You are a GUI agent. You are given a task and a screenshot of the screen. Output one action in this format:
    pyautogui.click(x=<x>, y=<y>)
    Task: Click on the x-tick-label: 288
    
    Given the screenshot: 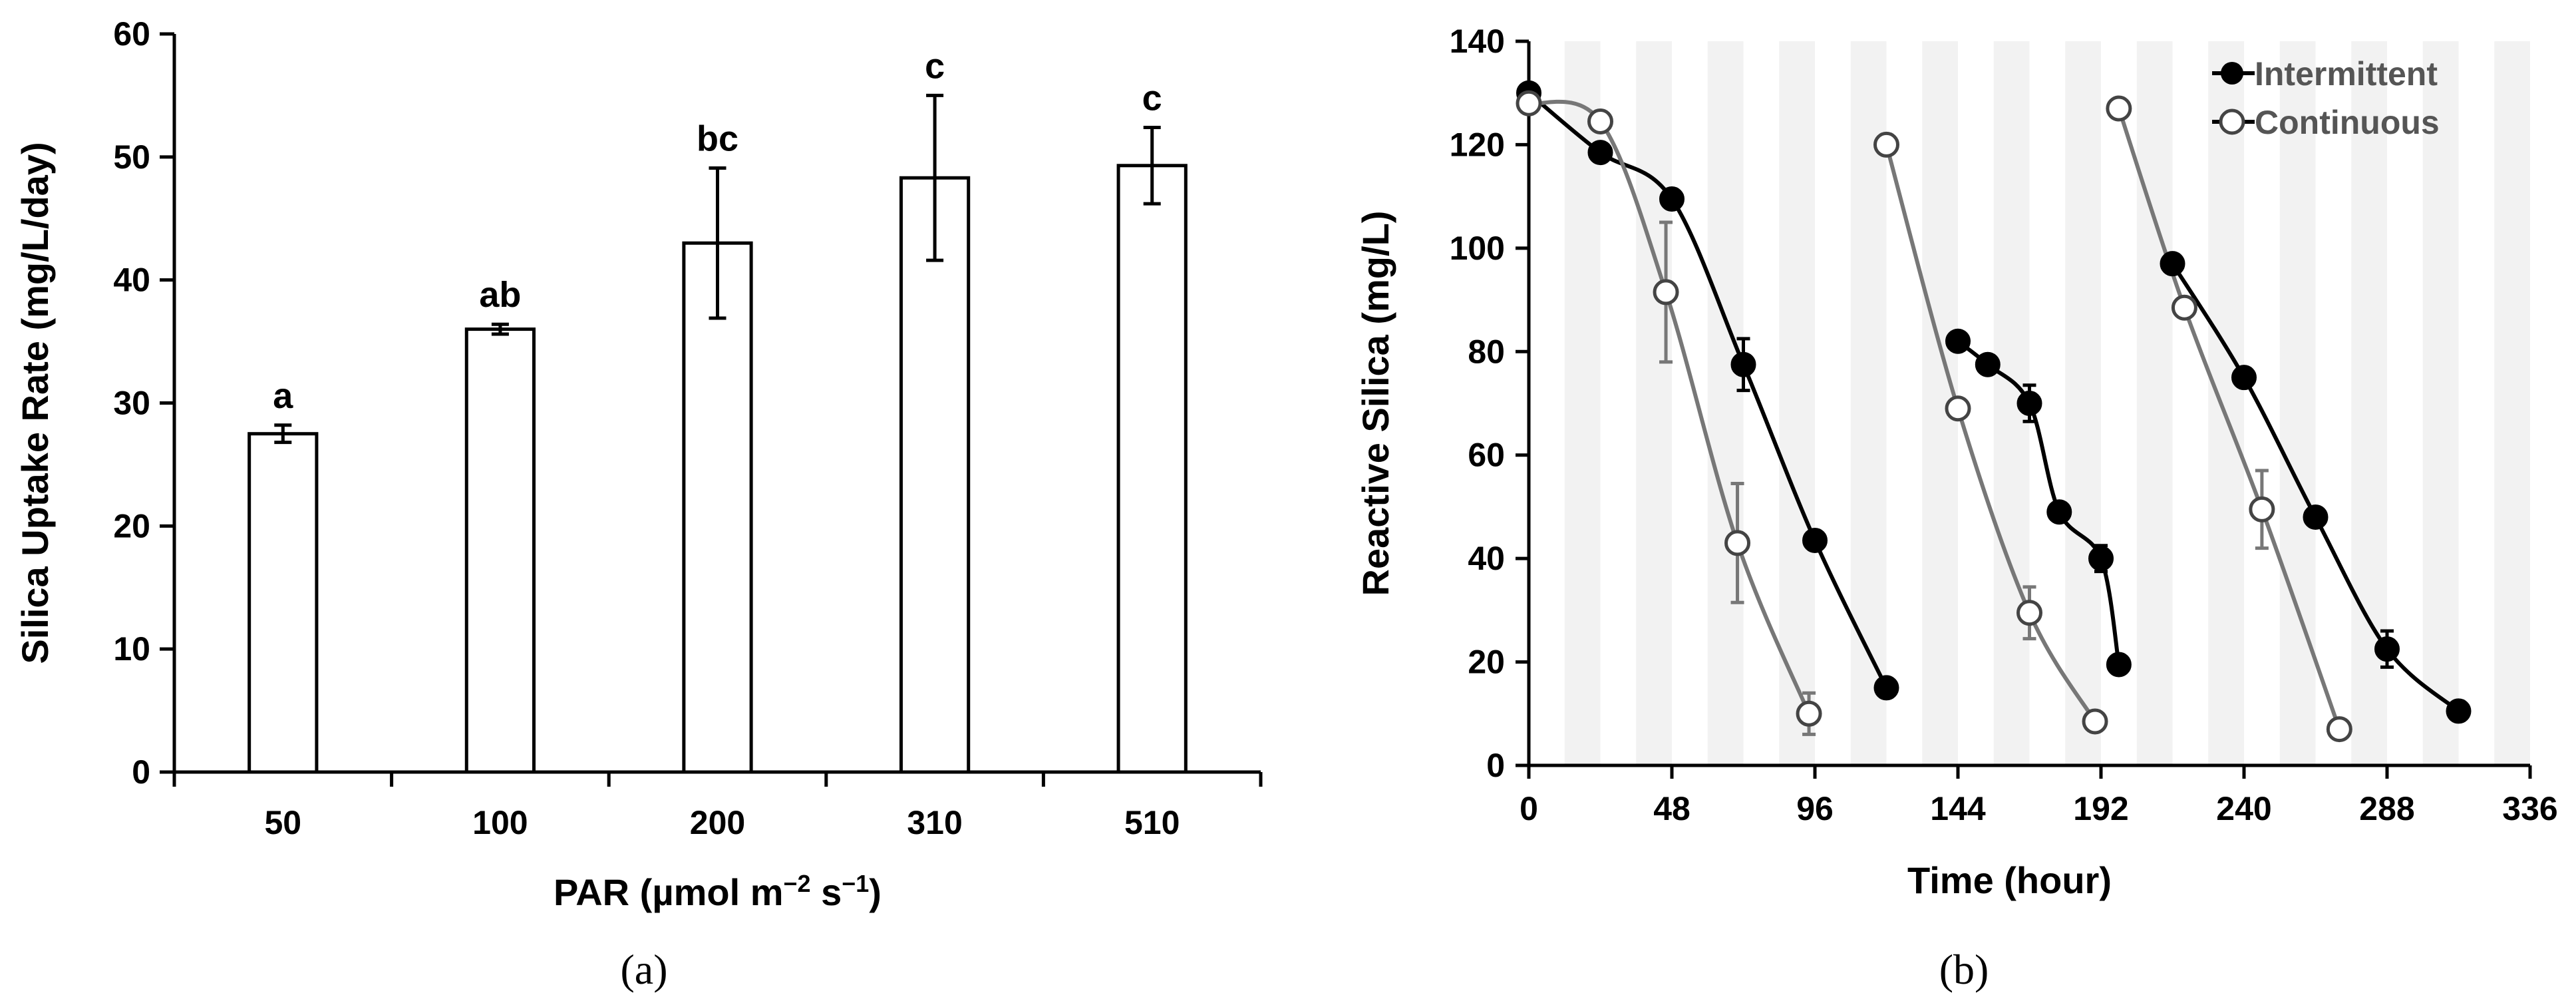 What is the action you would take?
    pyautogui.click(x=2386, y=808)
    